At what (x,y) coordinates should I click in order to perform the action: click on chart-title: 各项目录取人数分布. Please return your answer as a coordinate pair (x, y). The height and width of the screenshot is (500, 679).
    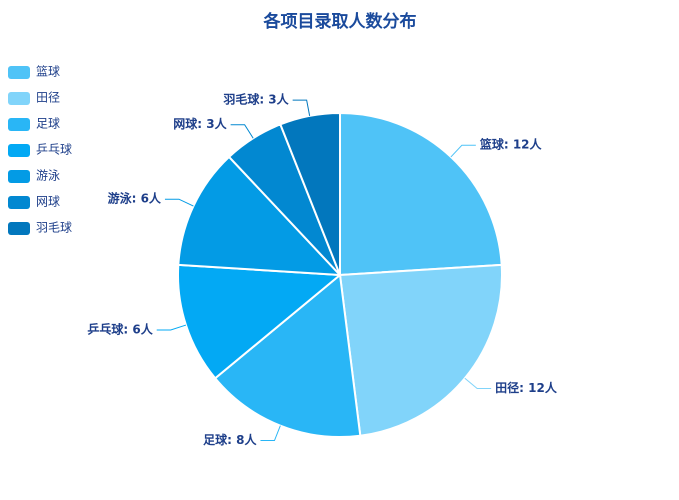
    Looking at the image, I should click on (340, 21).